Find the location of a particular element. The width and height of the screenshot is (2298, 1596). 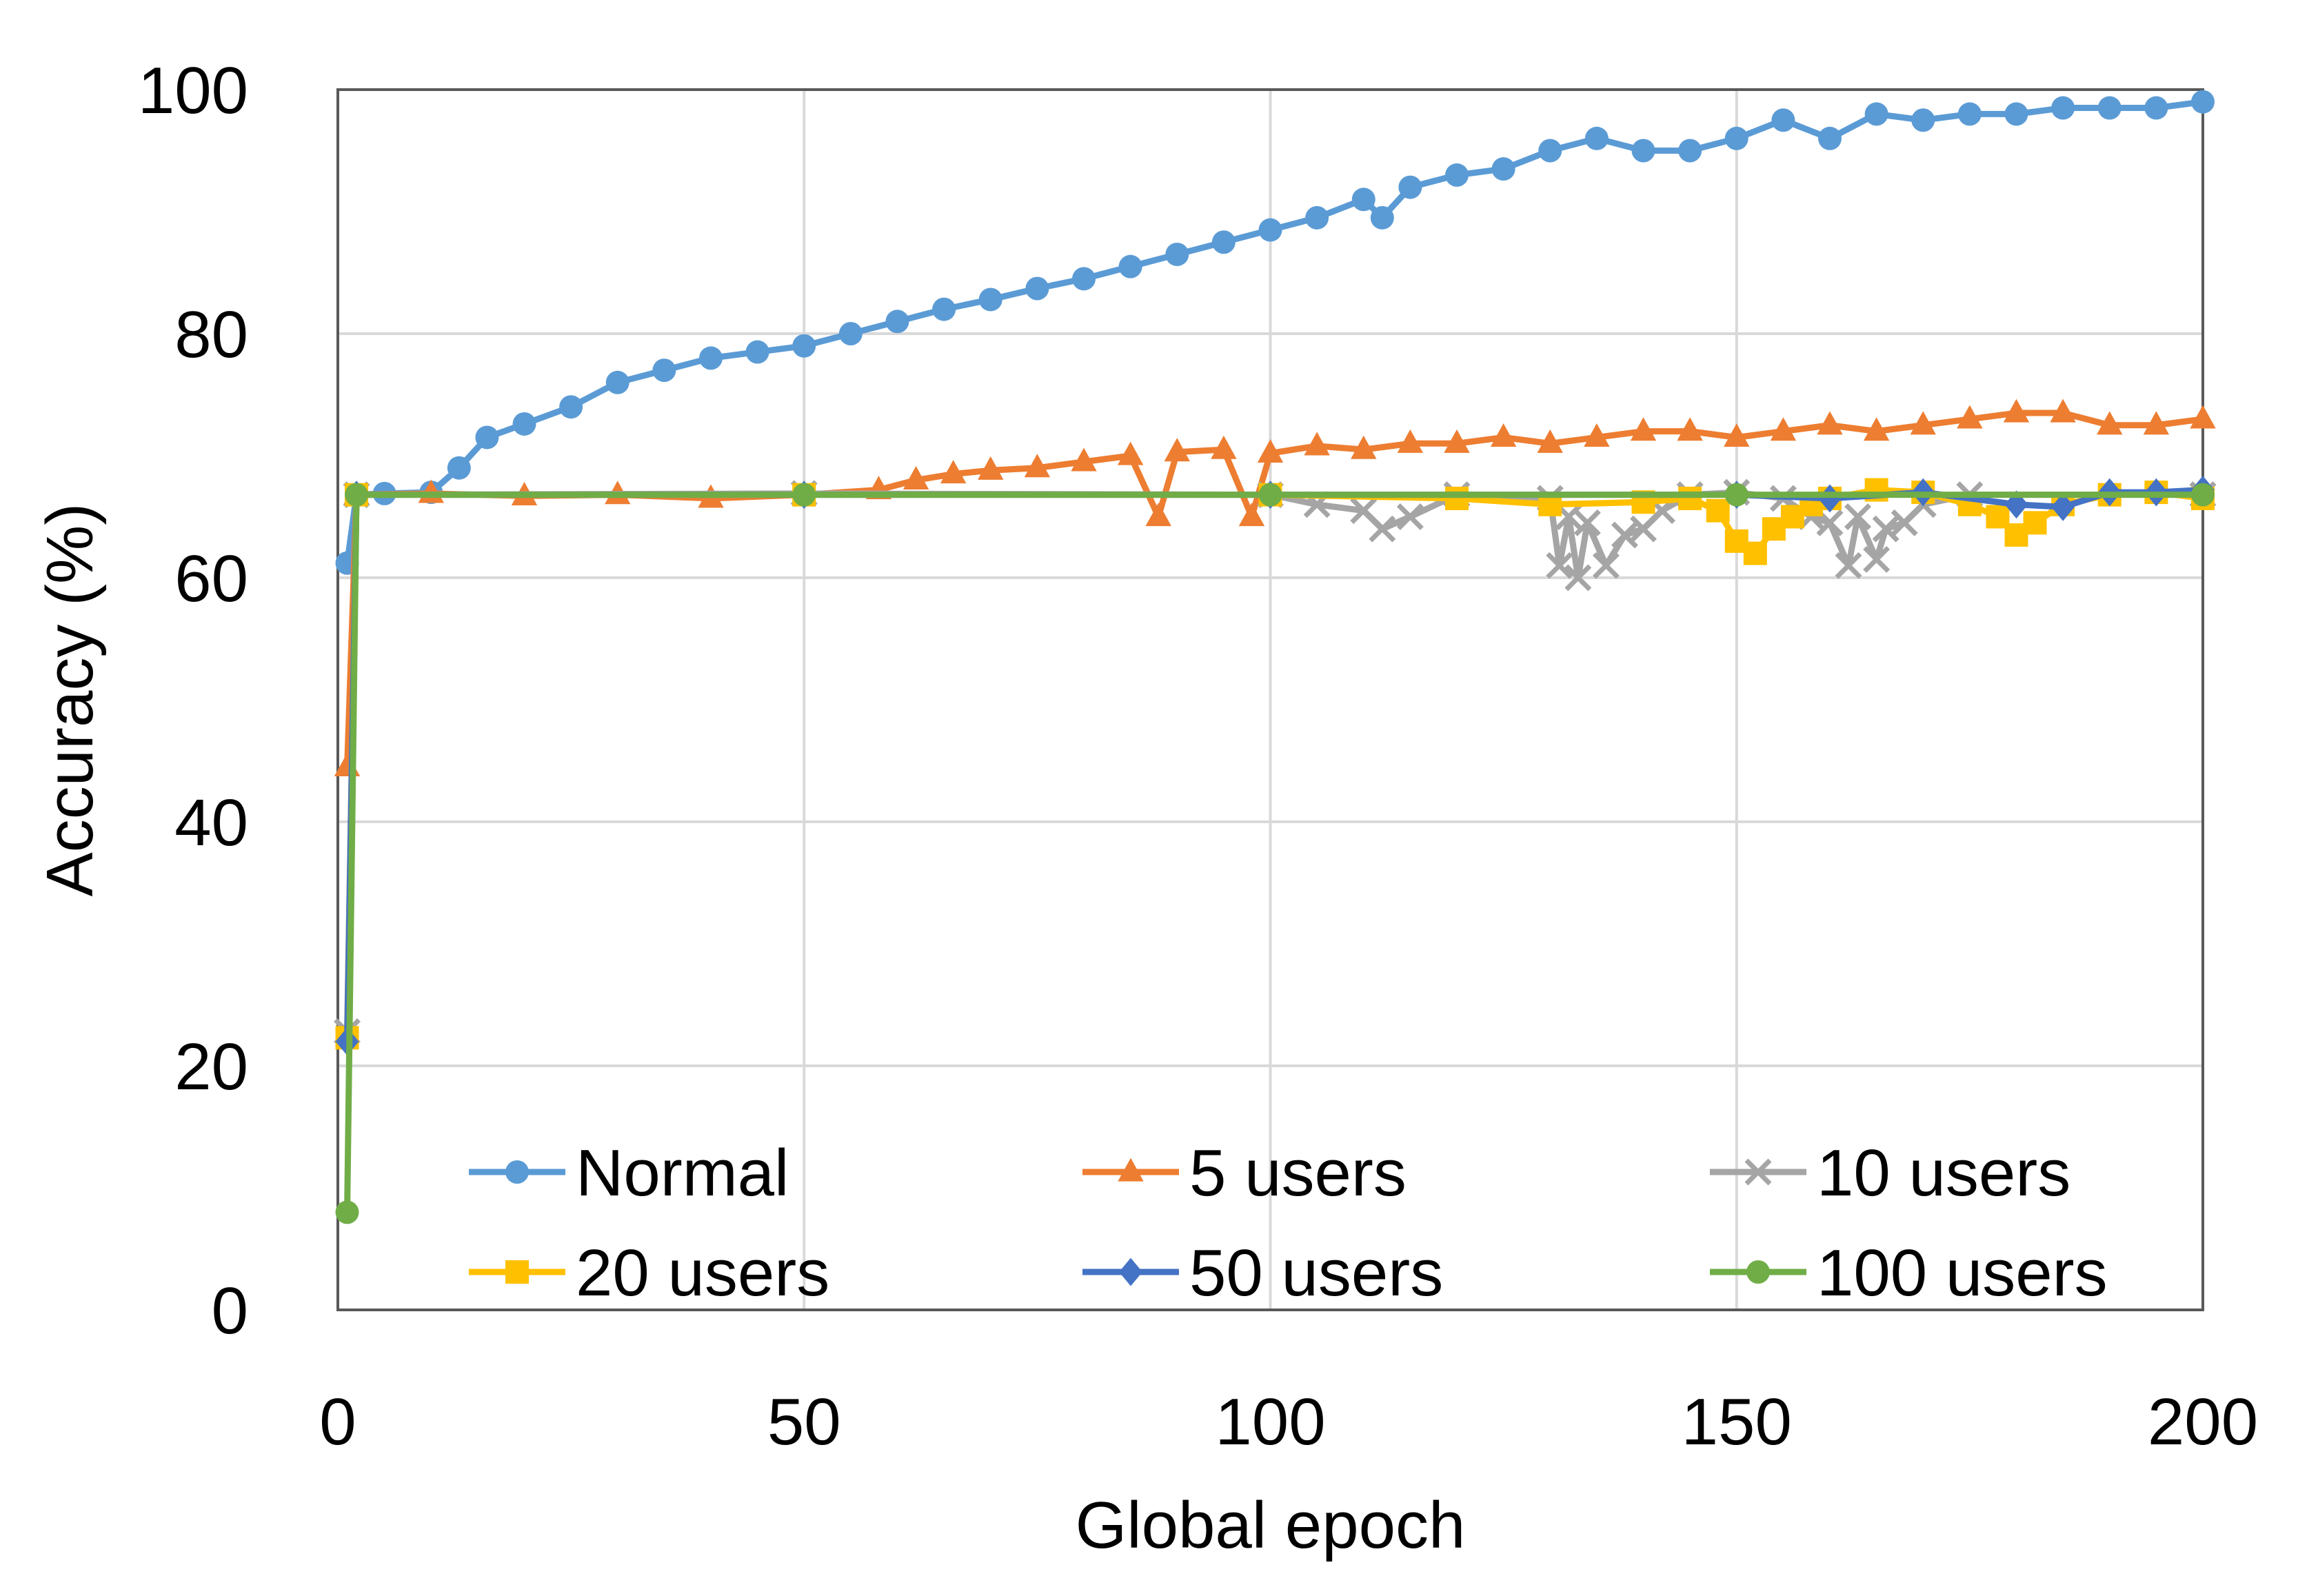

y-tick-label: 60 is located at coordinates (211, 579).